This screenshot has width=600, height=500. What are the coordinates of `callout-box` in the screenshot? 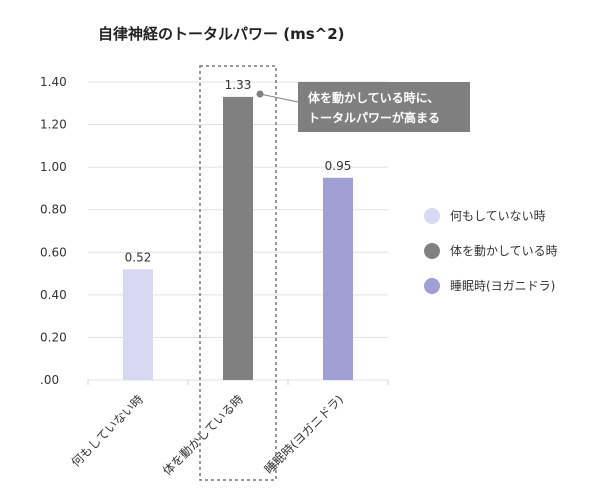 It's located at (384, 107).